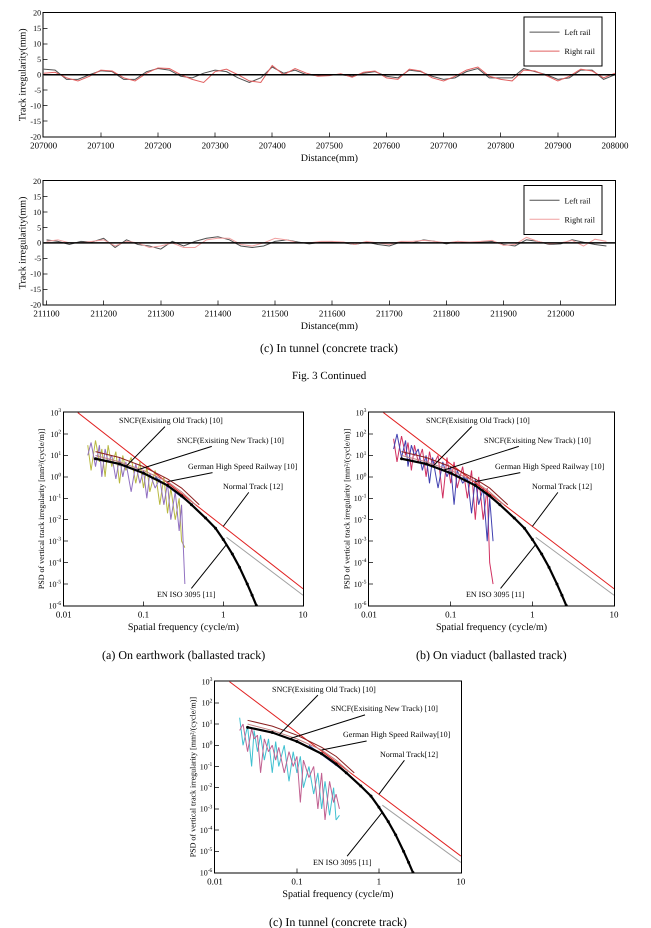 This screenshot has width=651, height=928. I want to click on x-tick-label: 207700, so click(444, 145).